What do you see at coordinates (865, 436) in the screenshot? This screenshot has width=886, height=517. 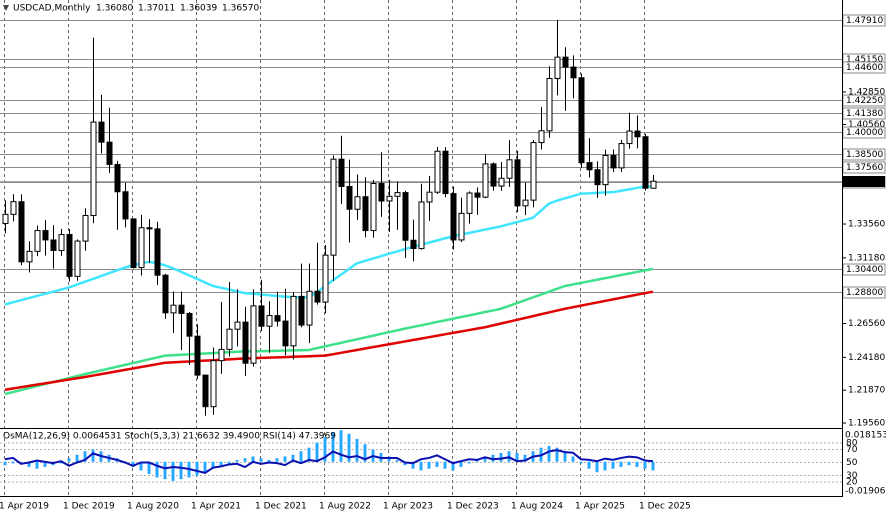 I see `osma-tick-label: 0.0181538` at bounding box center [865, 436].